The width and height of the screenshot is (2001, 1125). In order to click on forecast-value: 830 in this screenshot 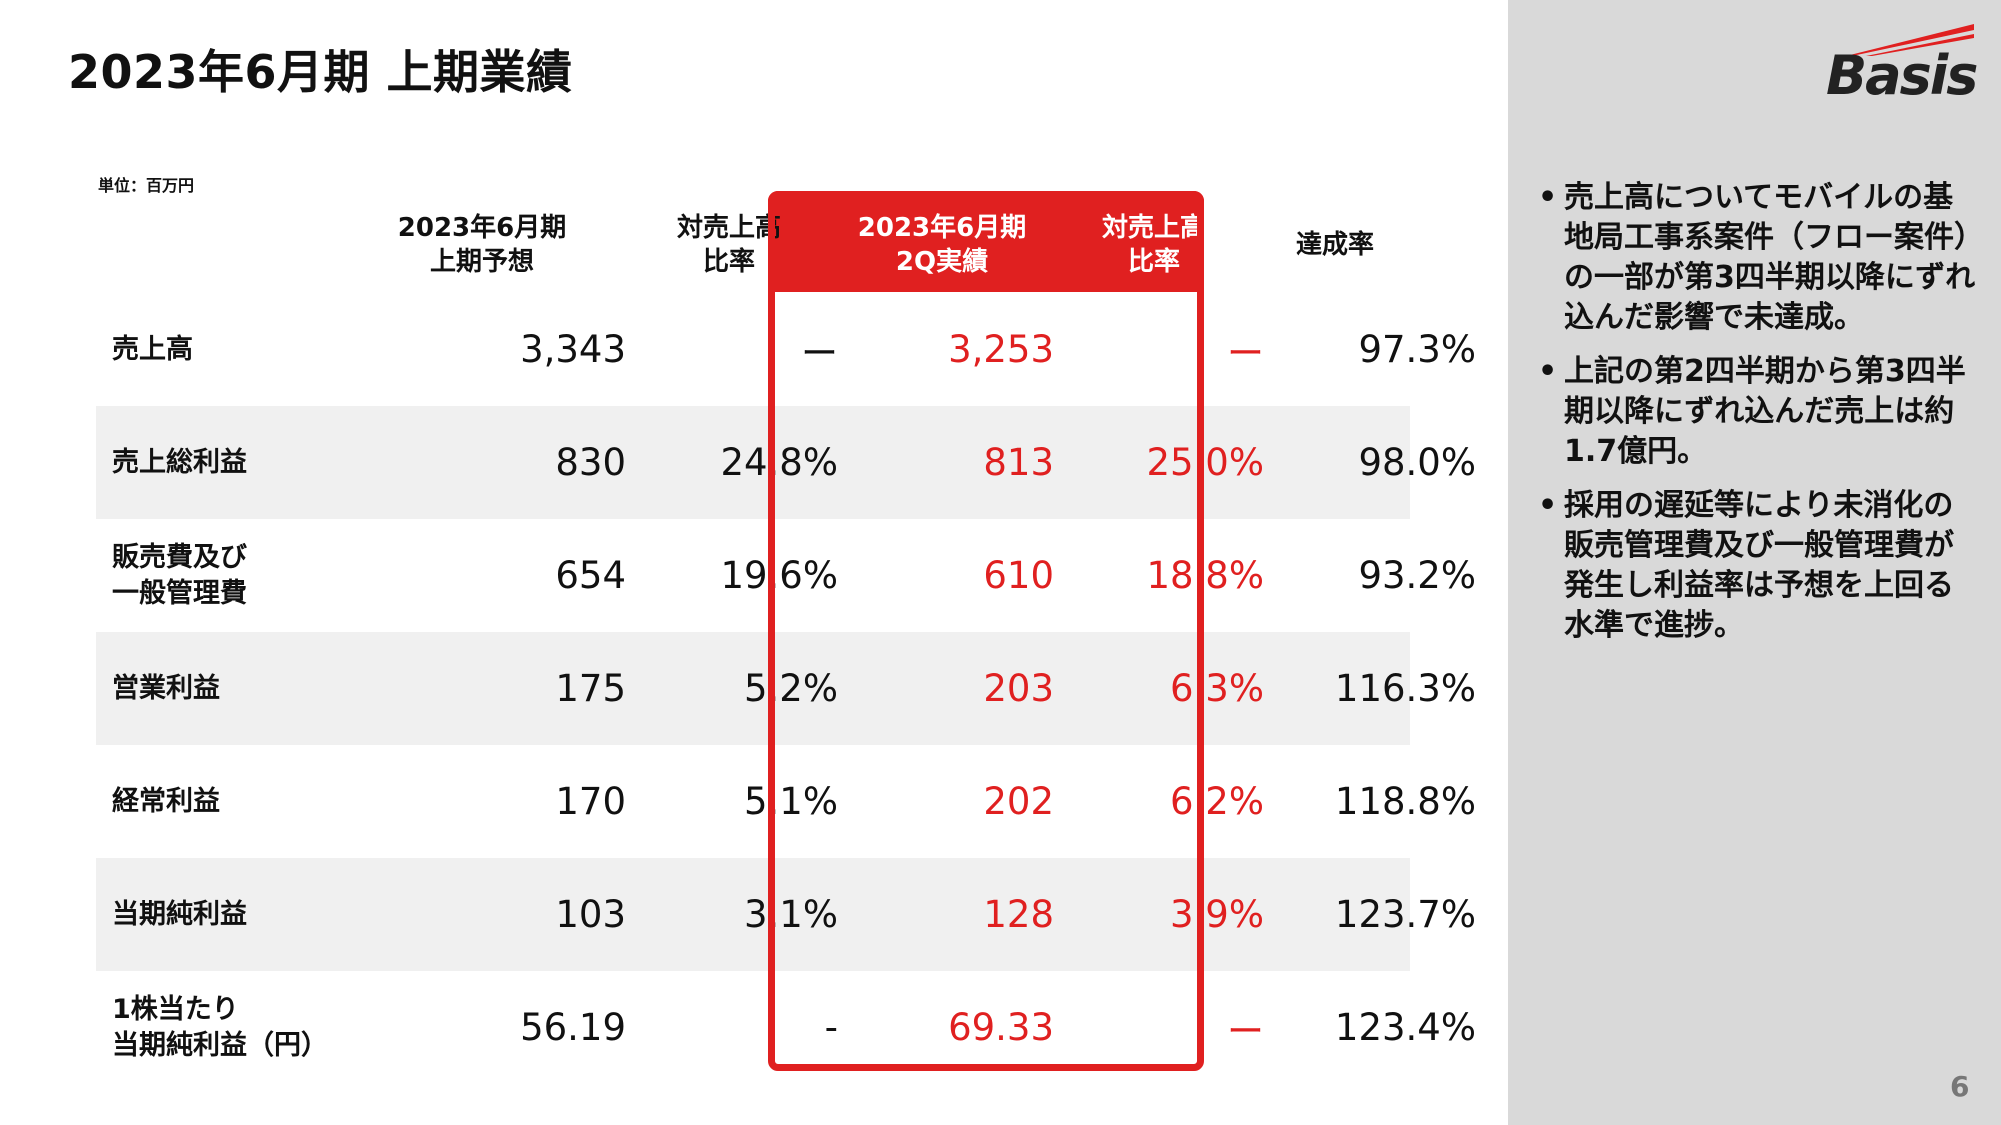, I will do `click(590, 462)`.